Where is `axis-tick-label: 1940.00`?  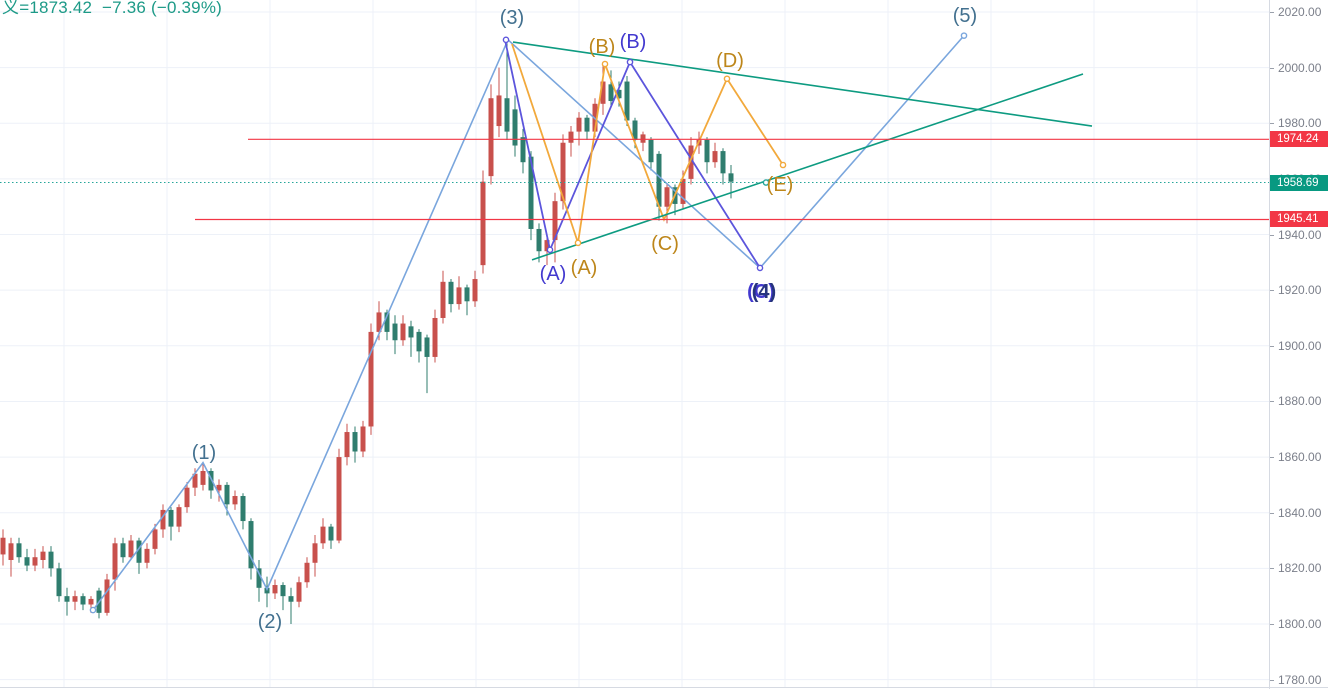 axis-tick-label: 1940.00 is located at coordinates (1300, 234).